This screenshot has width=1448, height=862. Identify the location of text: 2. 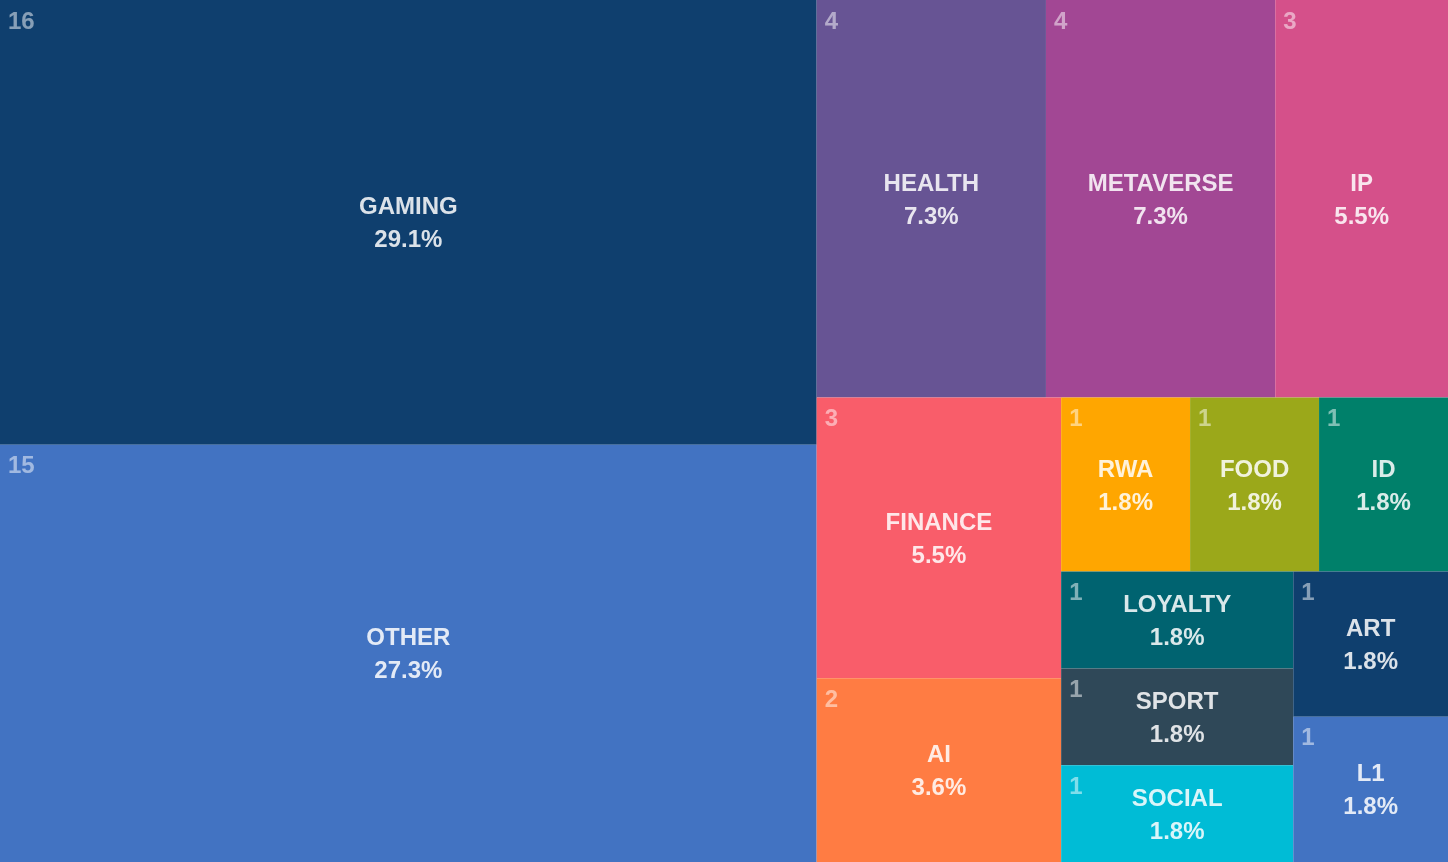
(831, 698).